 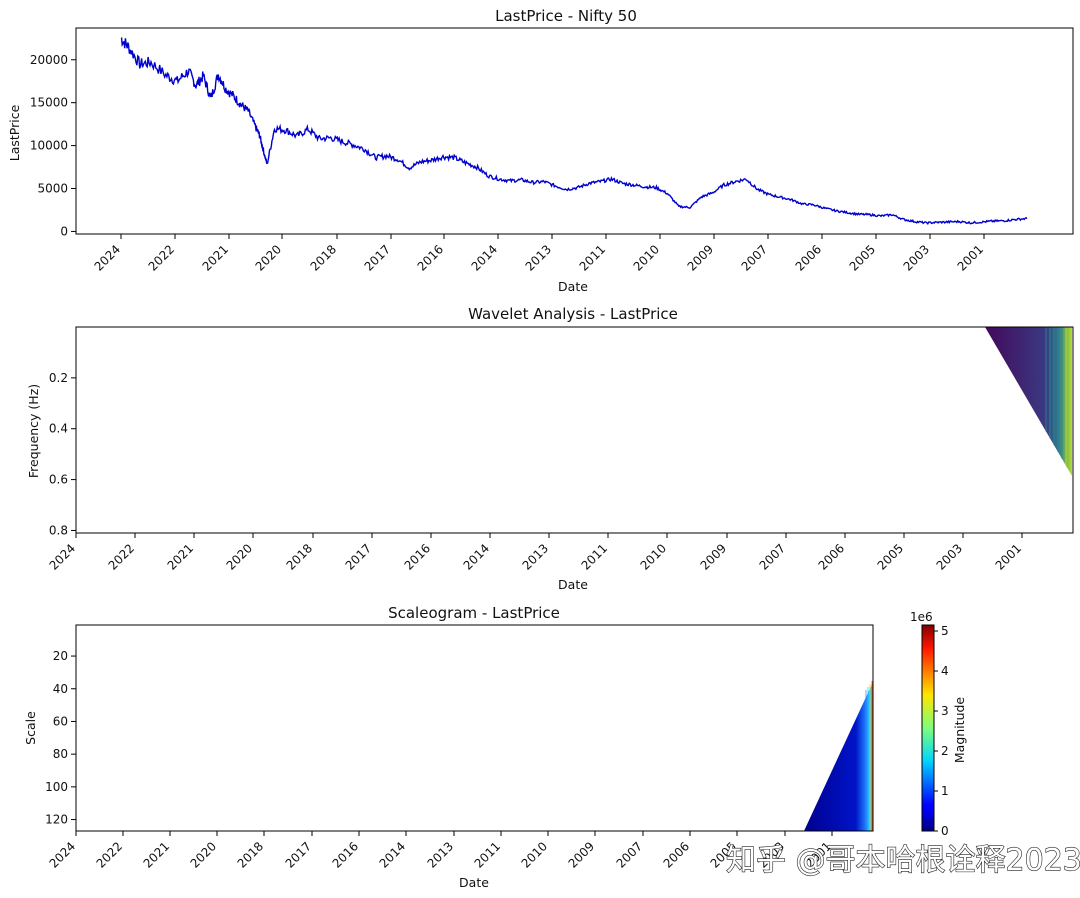 I want to click on scaleogram-y-tick-label: 60, so click(x=60, y=721).